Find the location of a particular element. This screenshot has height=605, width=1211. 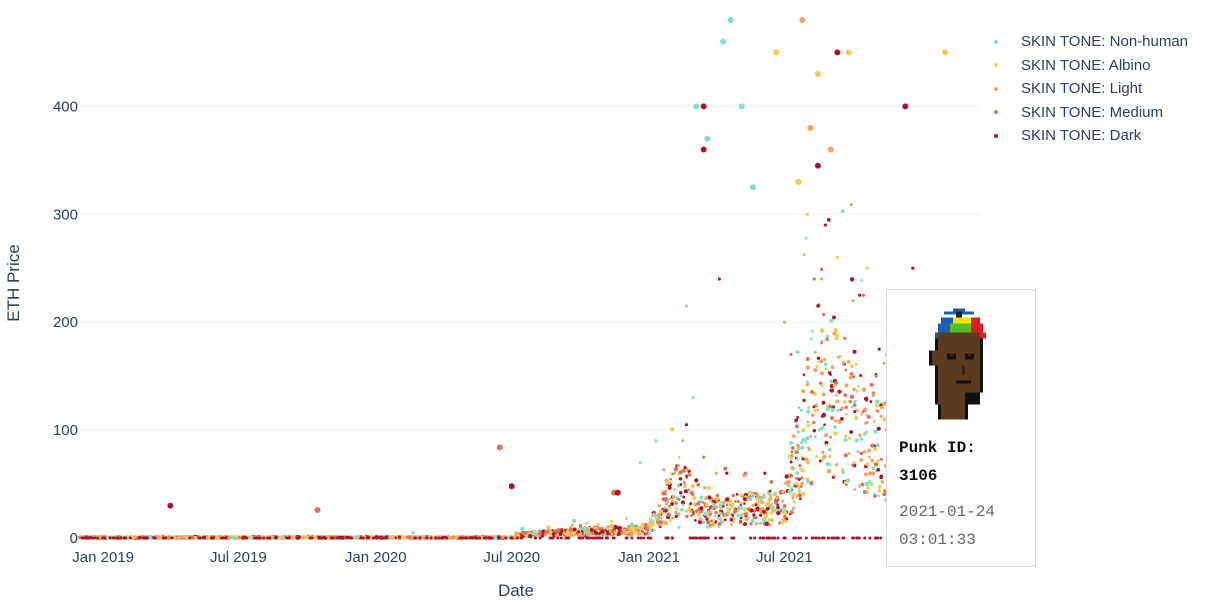

data-point-skin-tone-medium is located at coordinates (704, 457).